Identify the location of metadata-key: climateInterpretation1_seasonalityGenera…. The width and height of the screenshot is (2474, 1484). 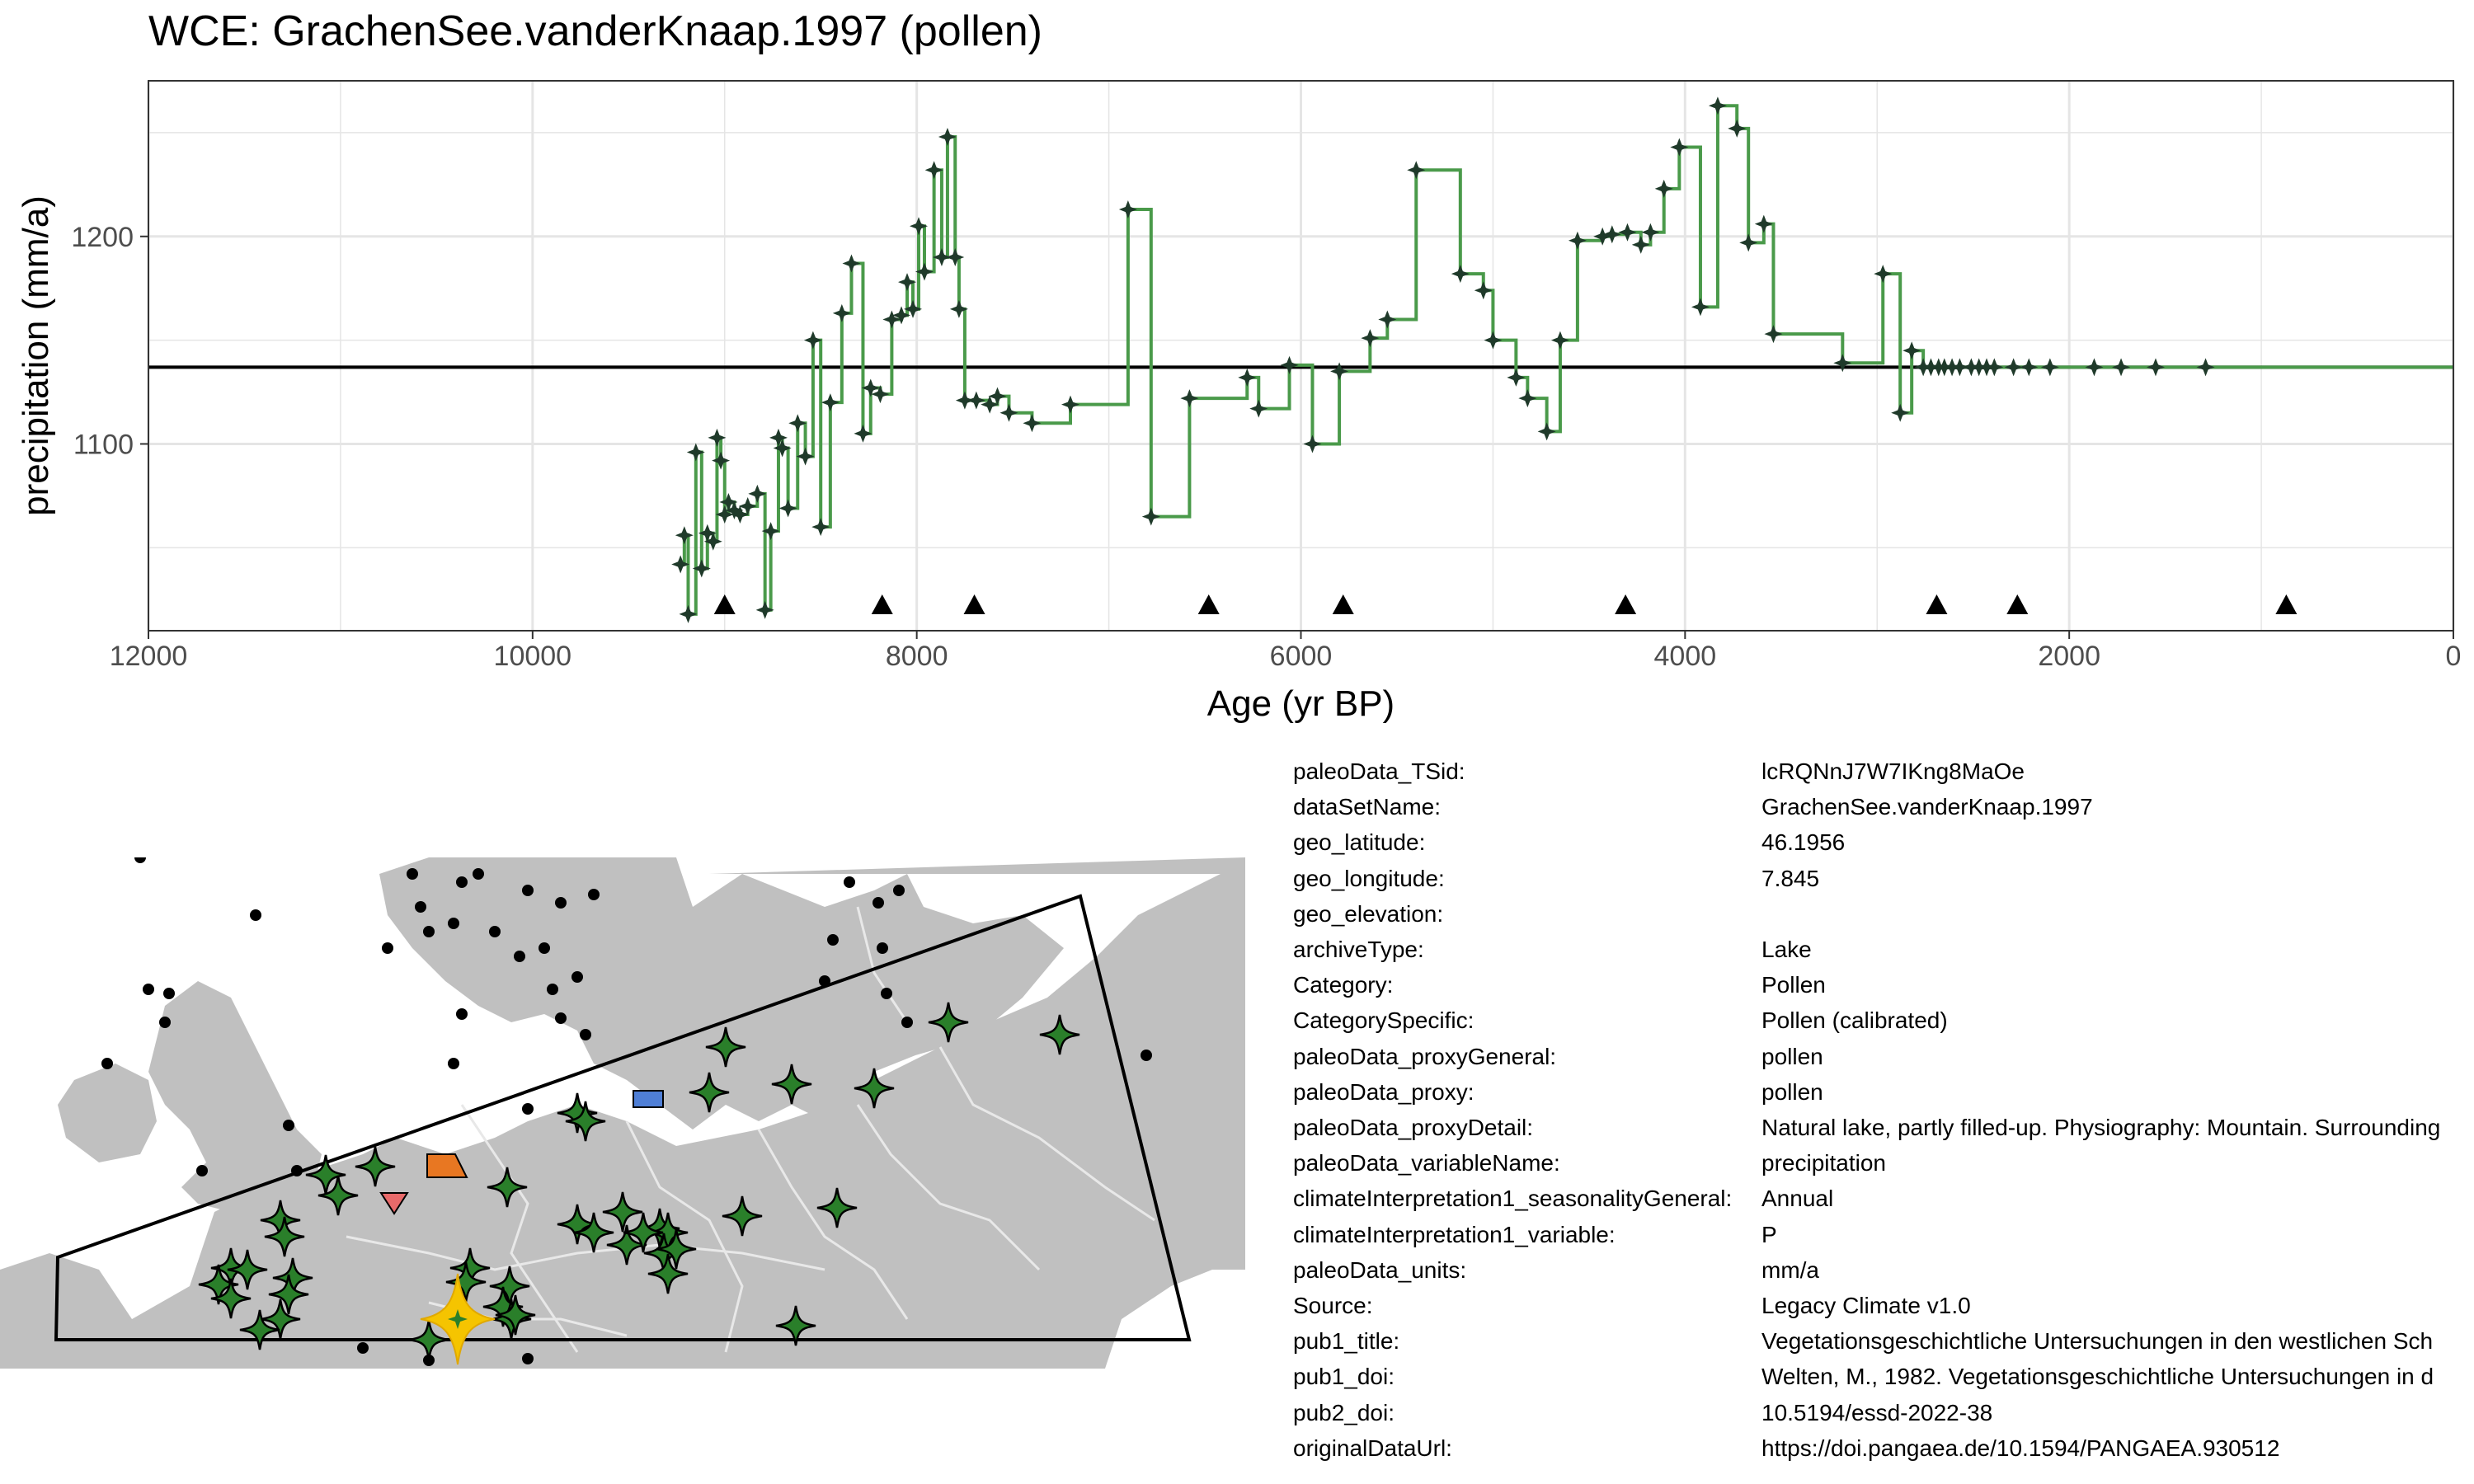
(1513, 1199).